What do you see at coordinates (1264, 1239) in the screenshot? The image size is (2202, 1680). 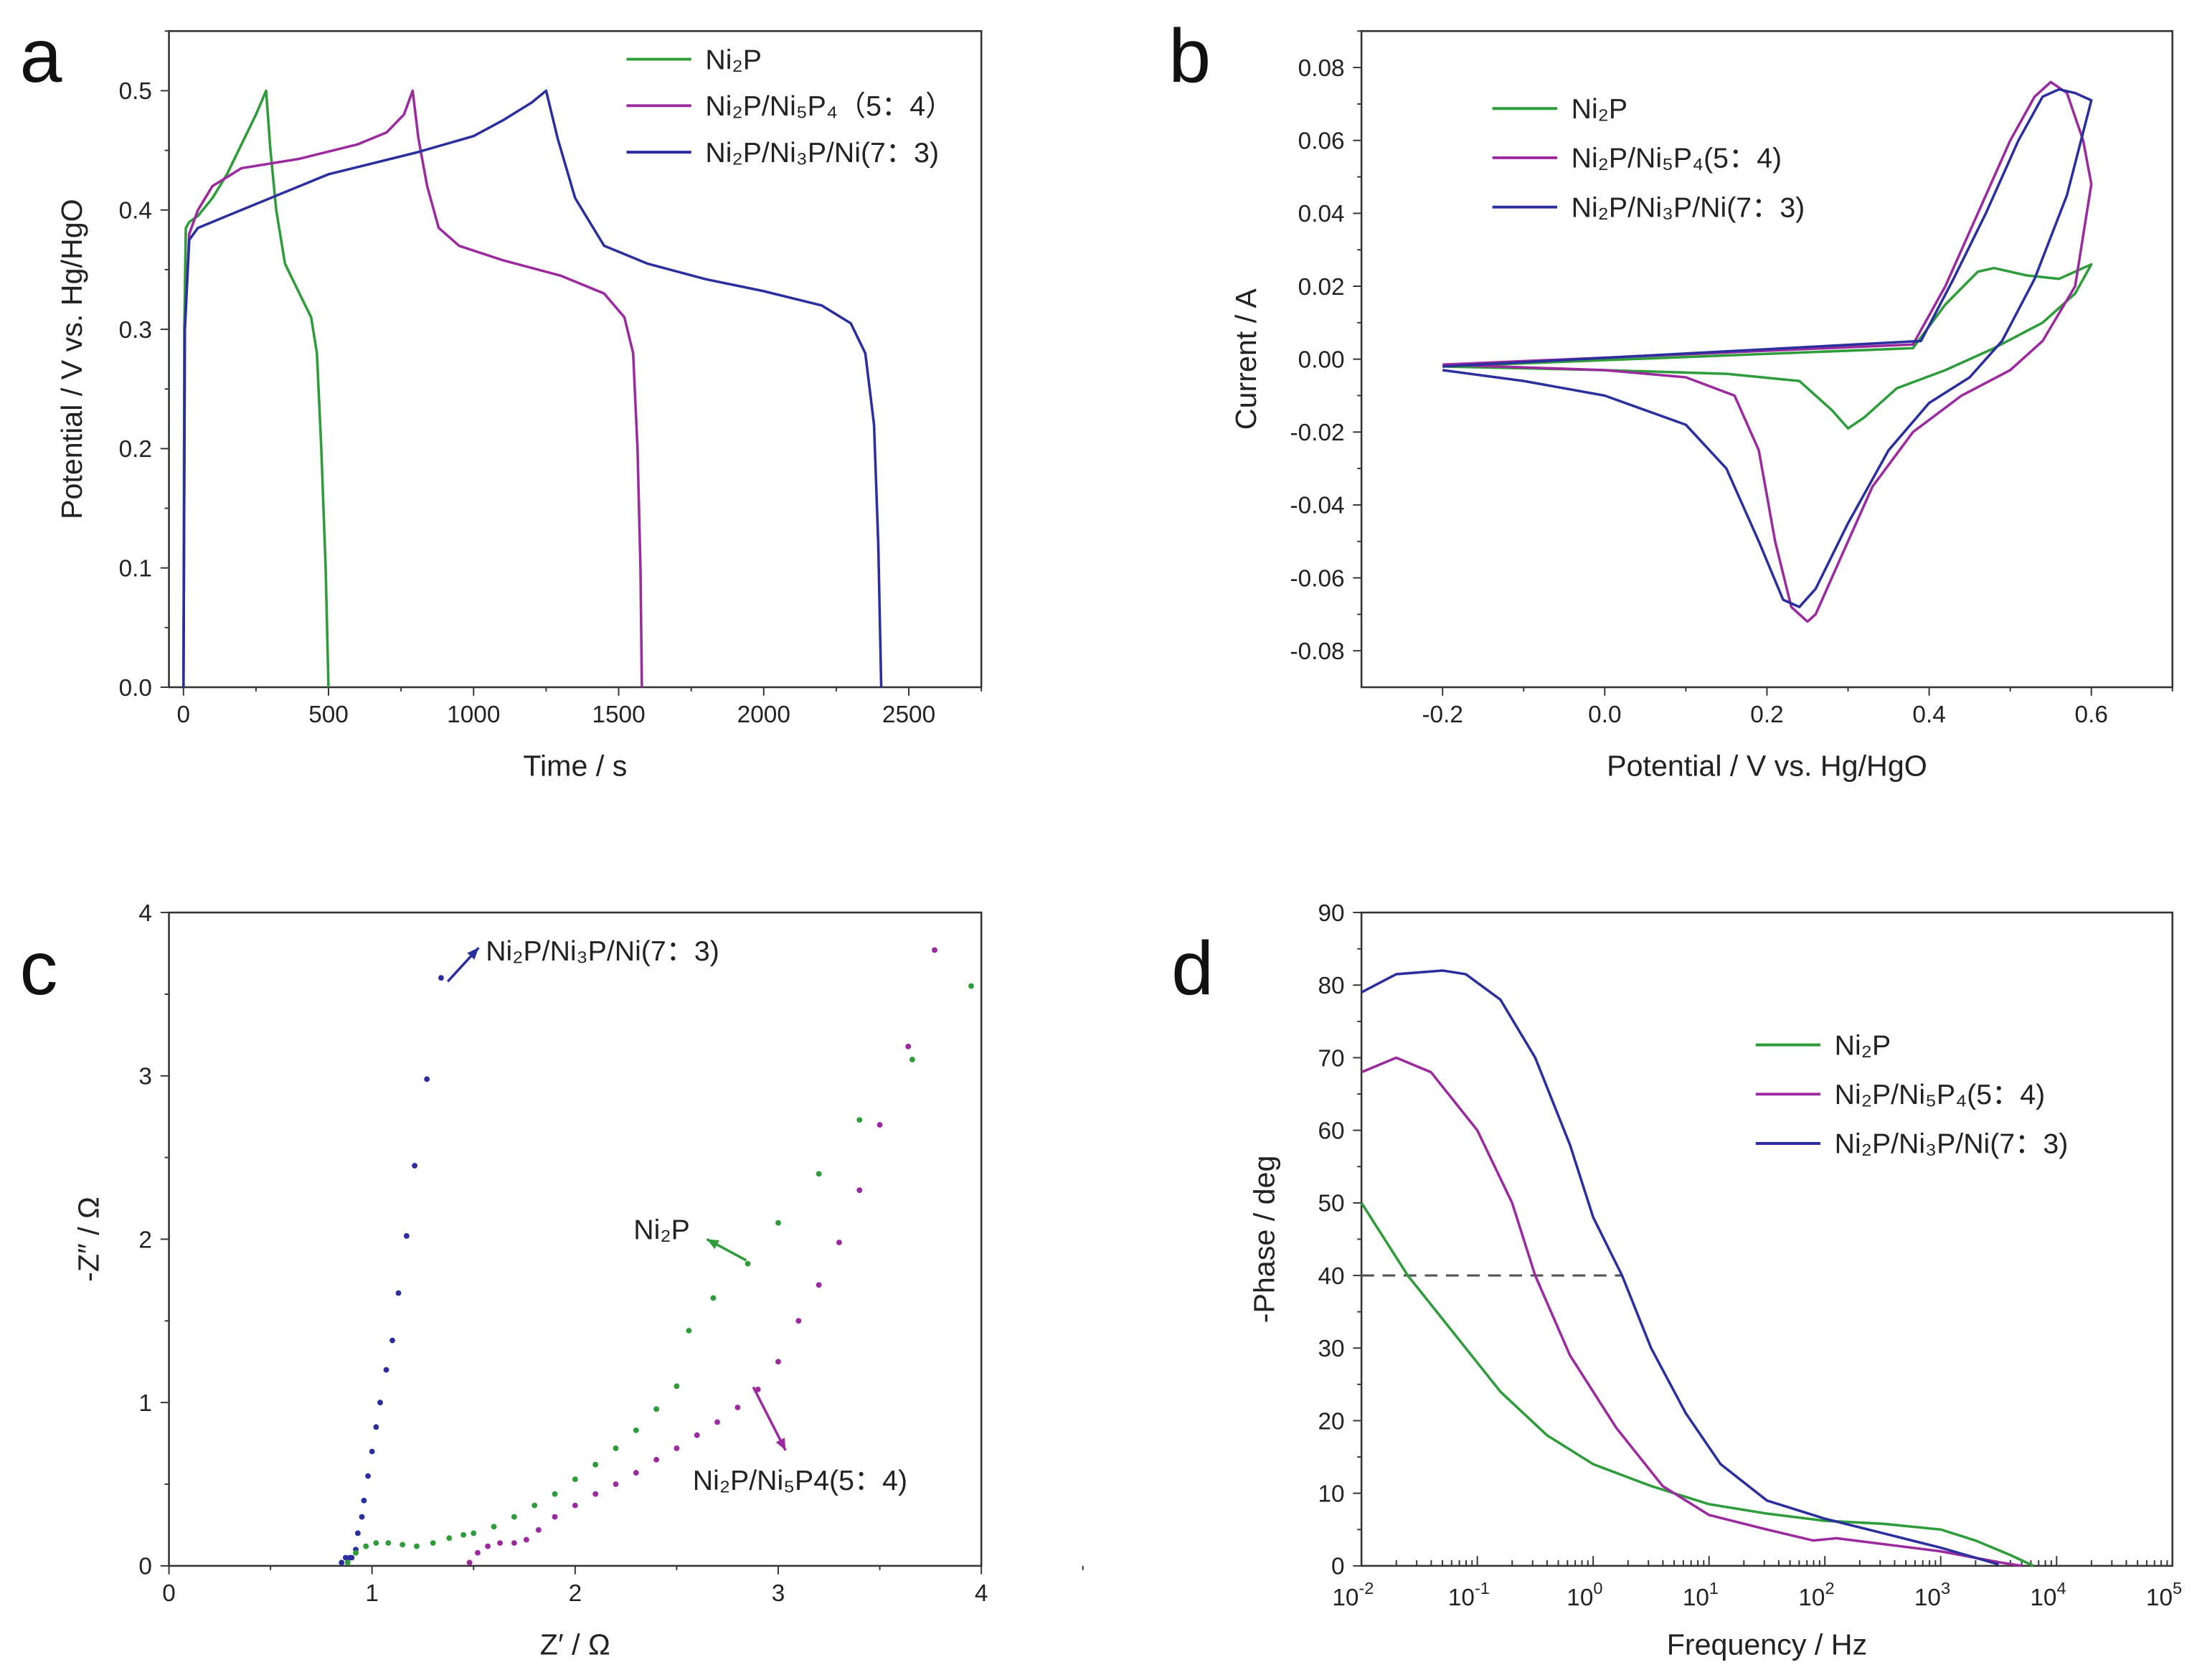 I see `y-axis-title: -Phase / deg` at bounding box center [1264, 1239].